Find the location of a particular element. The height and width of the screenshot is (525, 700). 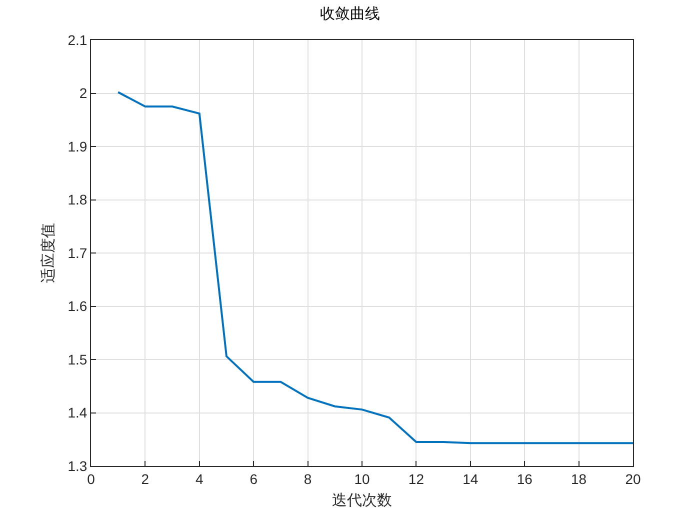

x-tick-label: 10 is located at coordinates (362, 478).